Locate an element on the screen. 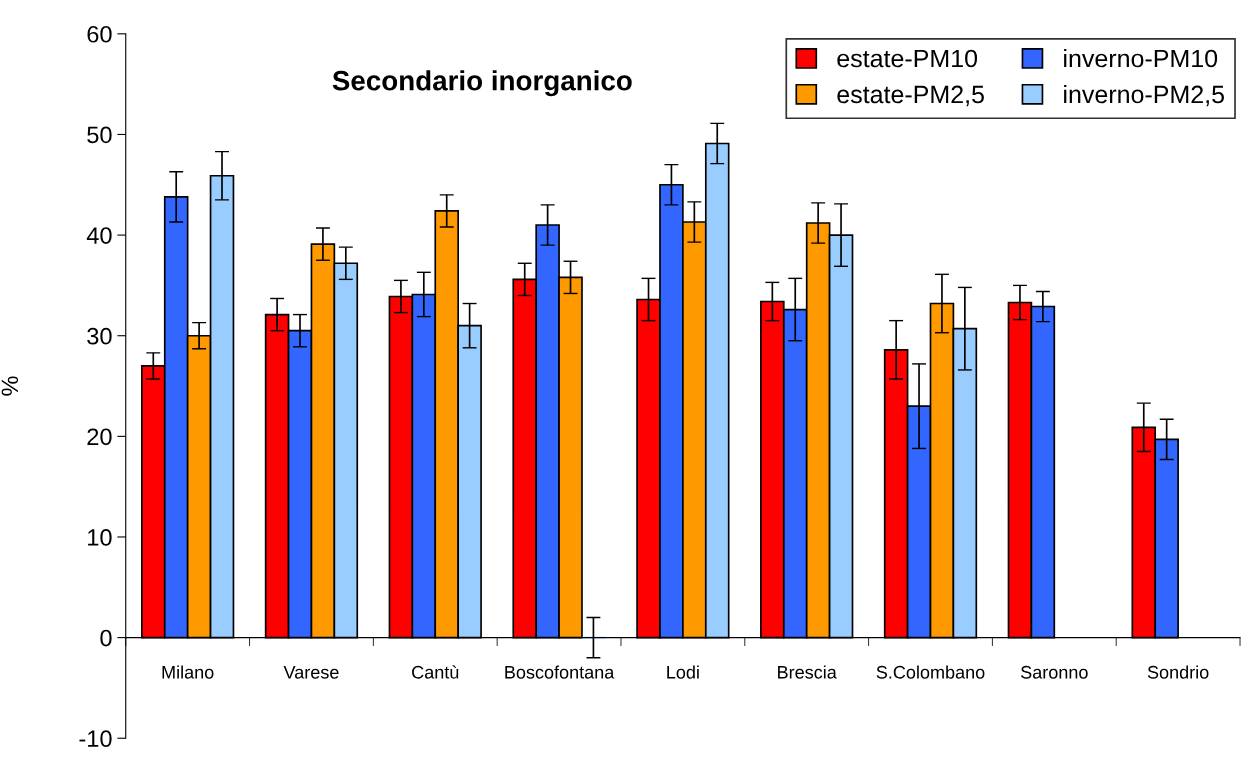 The image size is (1245, 769). y-tick-label: -10 is located at coordinates (95, 739).